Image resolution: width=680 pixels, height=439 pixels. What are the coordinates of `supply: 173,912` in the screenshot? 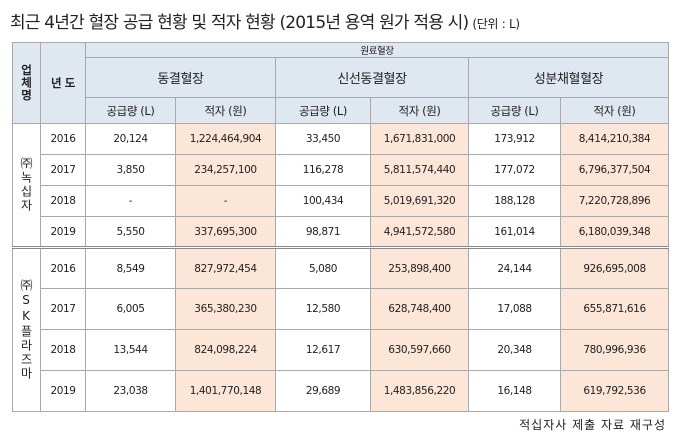 It's located at (514, 139).